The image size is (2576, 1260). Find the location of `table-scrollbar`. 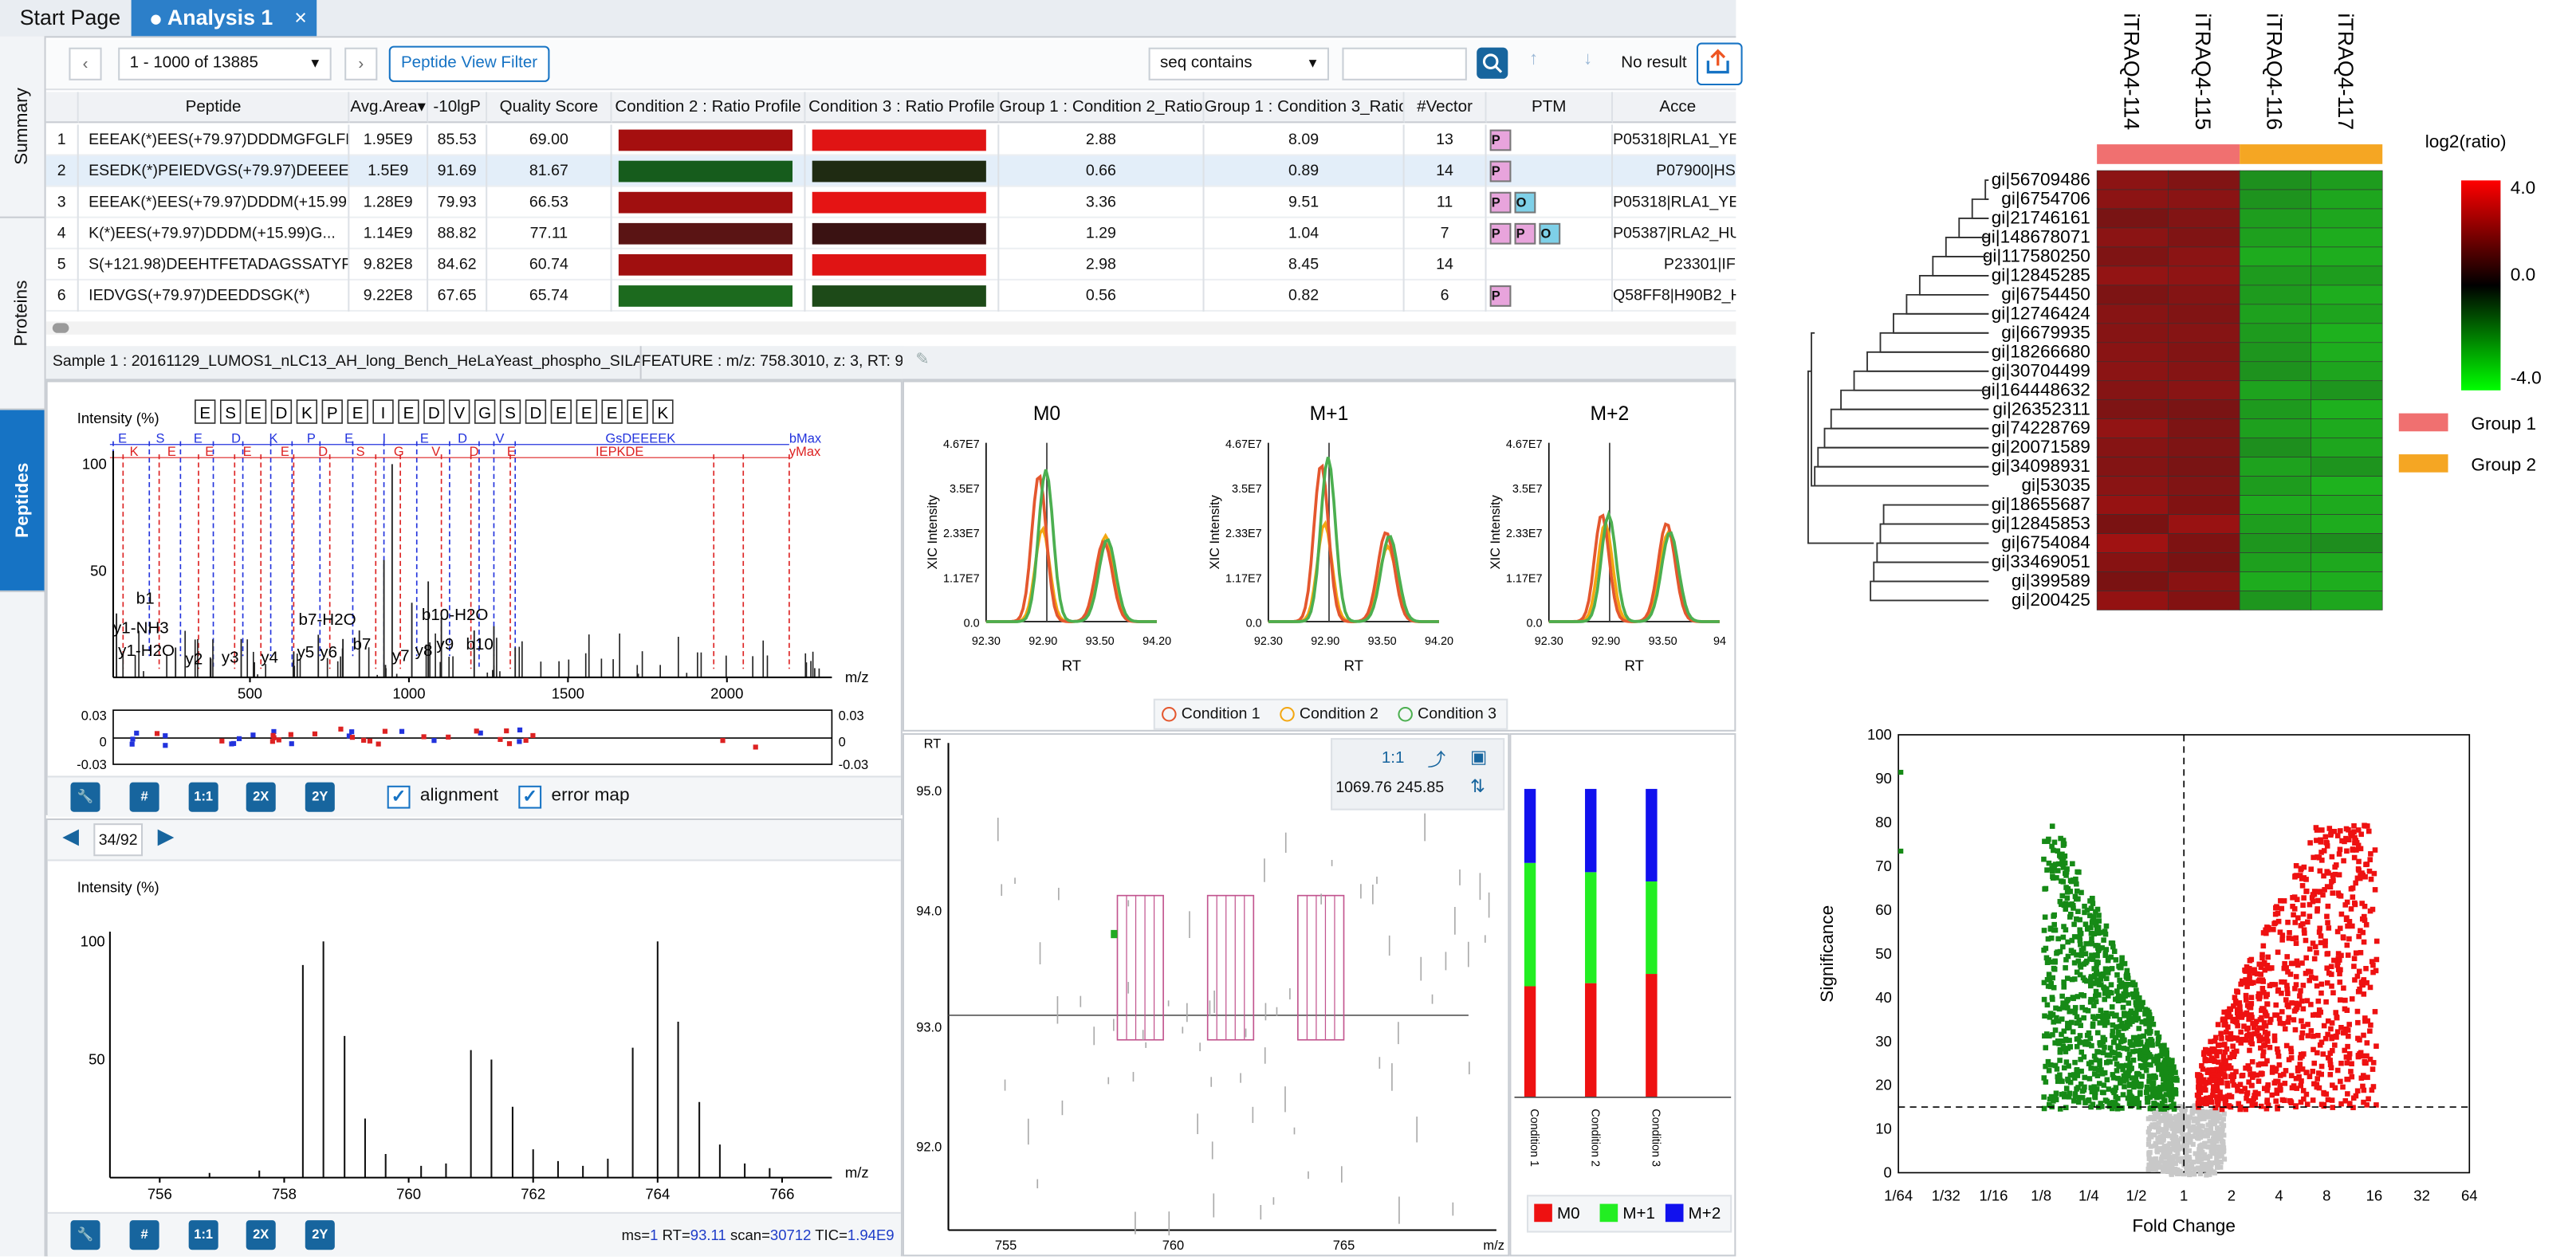

table-scrollbar is located at coordinates (891, 328).